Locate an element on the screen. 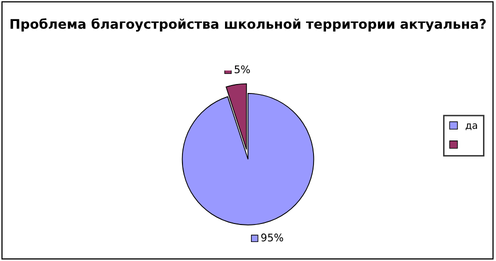 The height and width of the screenshot is (261, 496). data-label: 95% is located at coordinates (272, 238).